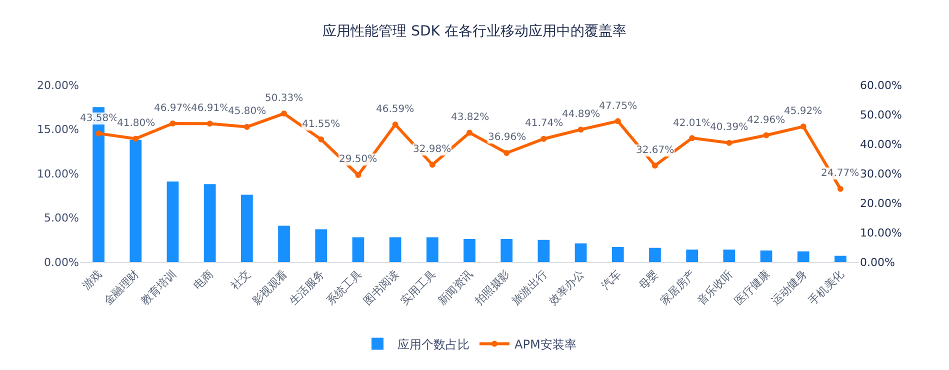 The image size is (949, 370). I want to click on data-label: 46.97%, so click(173, 108).